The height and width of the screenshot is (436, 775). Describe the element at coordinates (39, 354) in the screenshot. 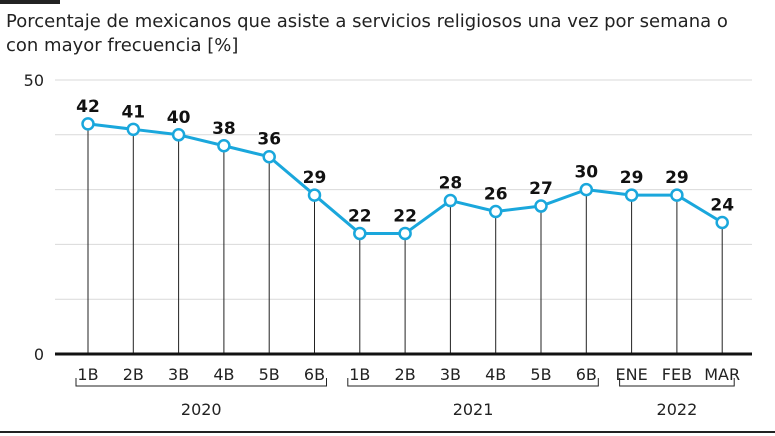

I see `y-tick-label: 0` at that location.